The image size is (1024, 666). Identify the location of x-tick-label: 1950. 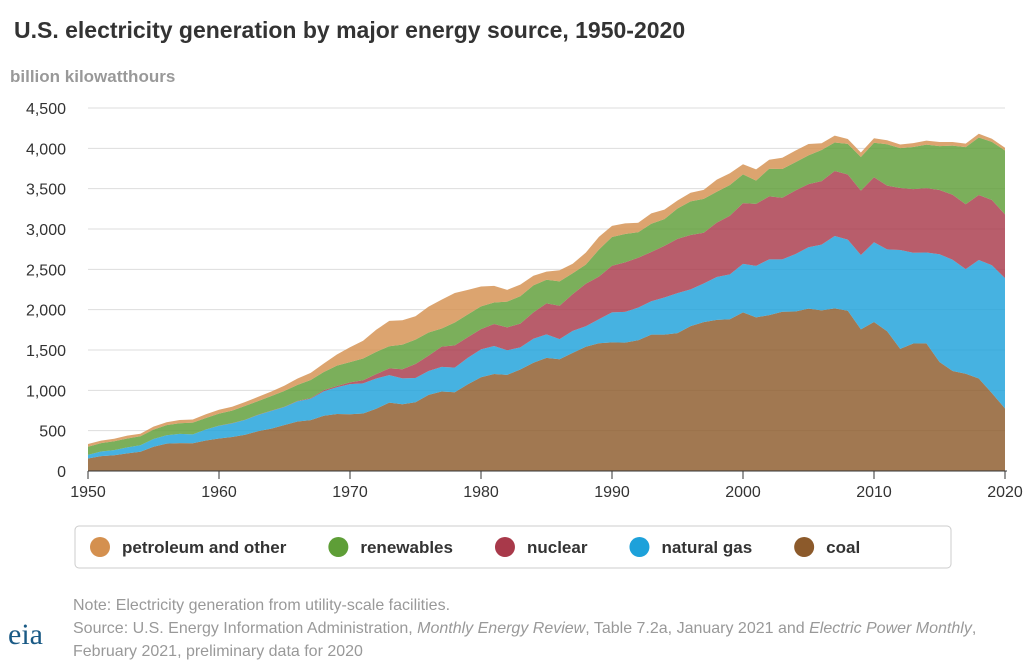
(88, 492).